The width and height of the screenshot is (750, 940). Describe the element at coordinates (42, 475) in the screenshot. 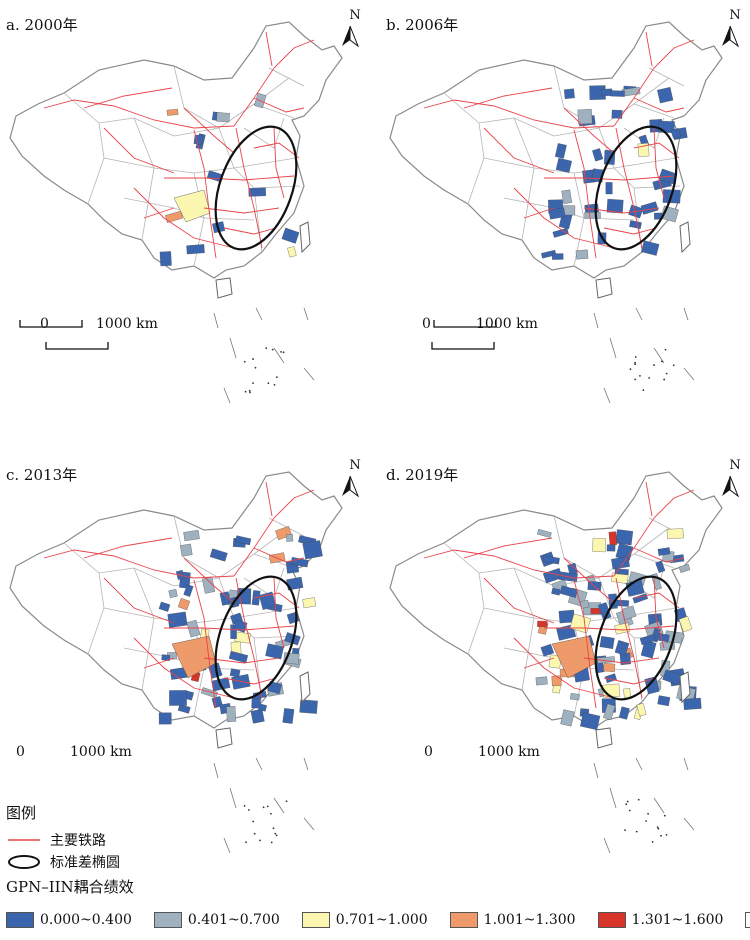

I see `panel-title: c. 2013年` at that location.